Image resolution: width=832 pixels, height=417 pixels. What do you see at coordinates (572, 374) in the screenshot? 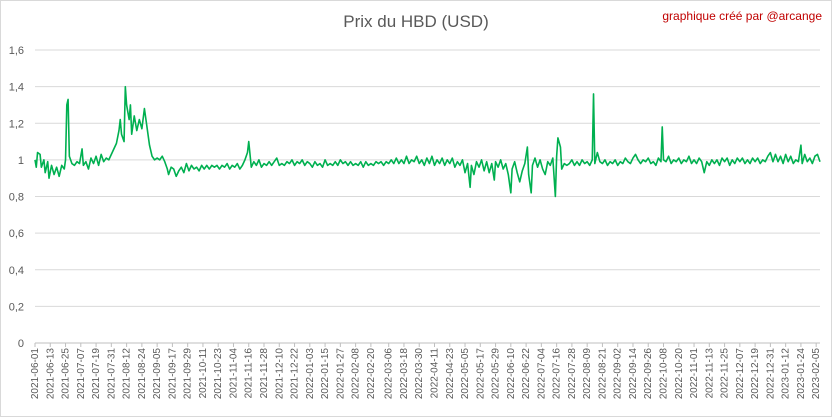
I see `x-tick-label: 2022-07-28` at bounding box center [572, 374].